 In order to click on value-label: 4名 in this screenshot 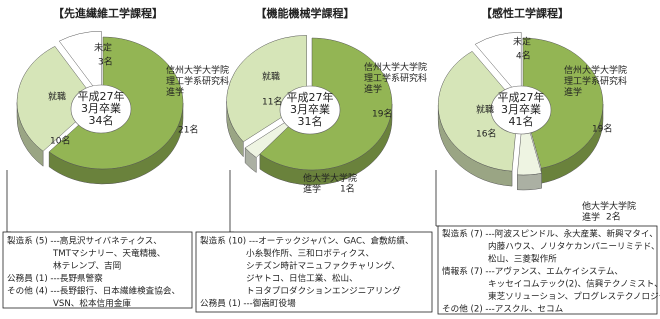, I will do `click(523, 56)`.